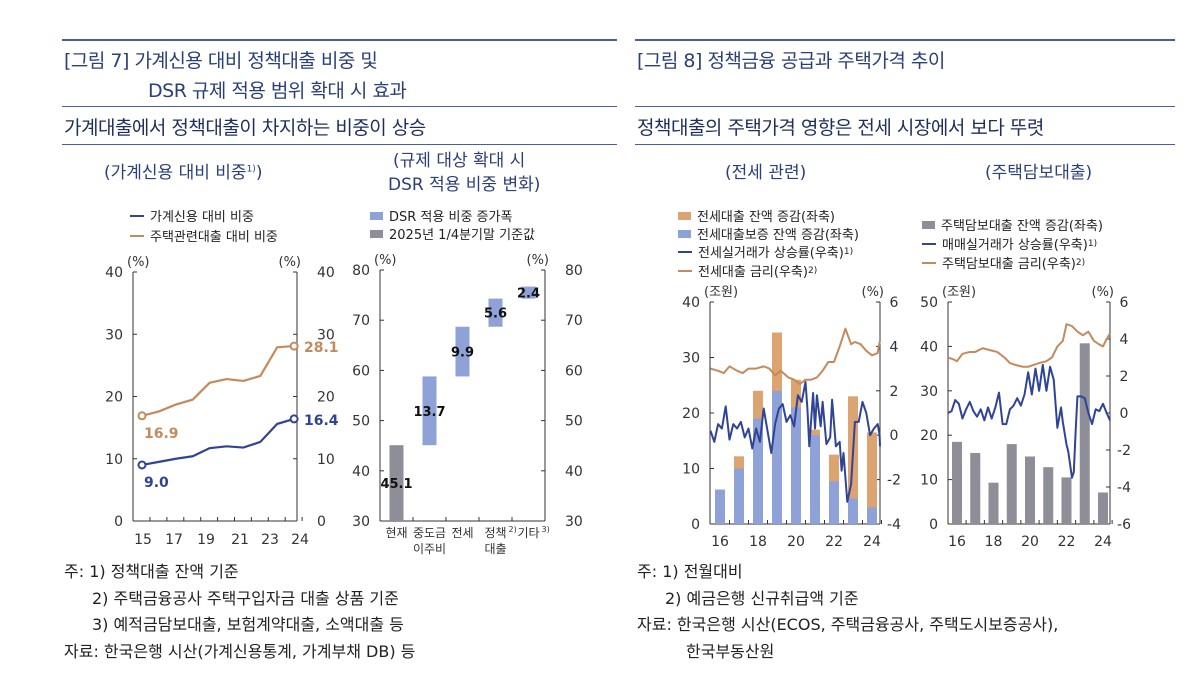  I want to click on chart1-end-label: 28.1, so click(321, 348).